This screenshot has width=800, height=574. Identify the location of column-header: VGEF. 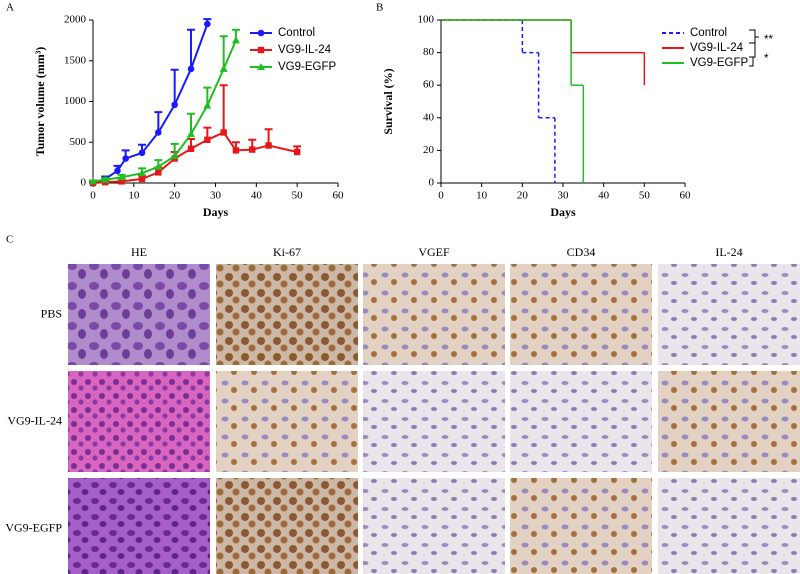
(434, 252).